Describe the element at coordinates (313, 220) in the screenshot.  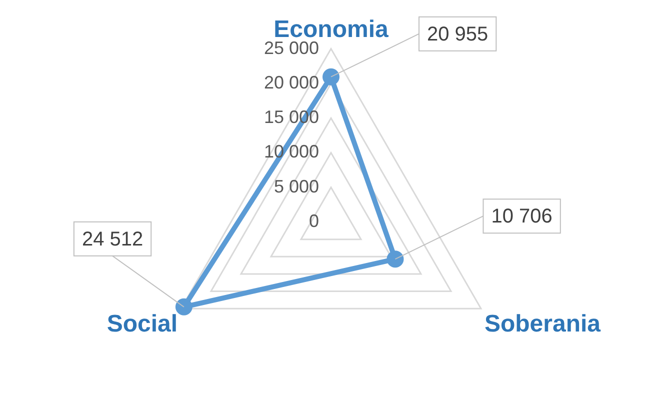
I see `y-tick-label: 0` at that location.